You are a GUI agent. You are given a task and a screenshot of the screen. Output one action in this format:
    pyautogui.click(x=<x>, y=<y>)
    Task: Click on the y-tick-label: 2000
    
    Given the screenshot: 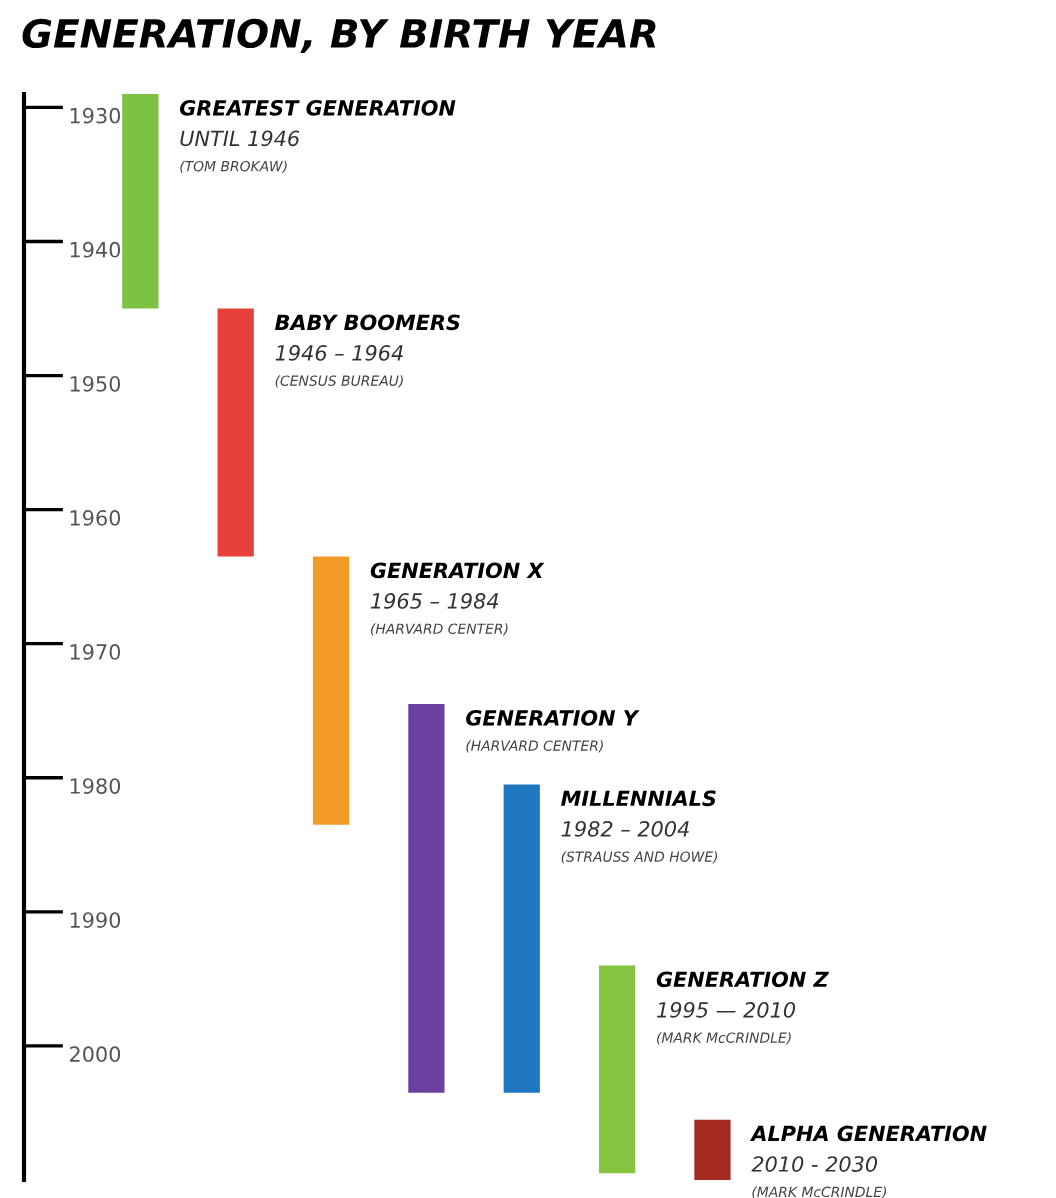 What is the action you would take?
    pyautogui.click(x=95, y=1054)
    